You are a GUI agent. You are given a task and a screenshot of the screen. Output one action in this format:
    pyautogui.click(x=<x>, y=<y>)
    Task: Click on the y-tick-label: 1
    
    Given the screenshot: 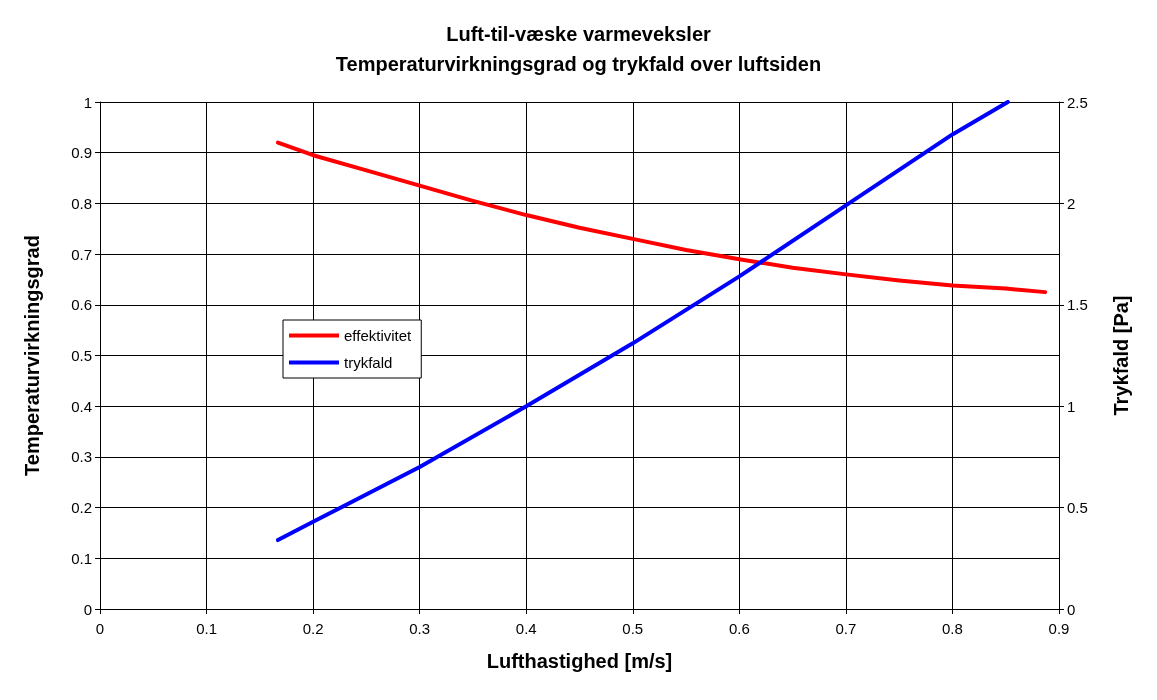 What is the action you would take?
    pyautogui.click(x=87, y=102)
    